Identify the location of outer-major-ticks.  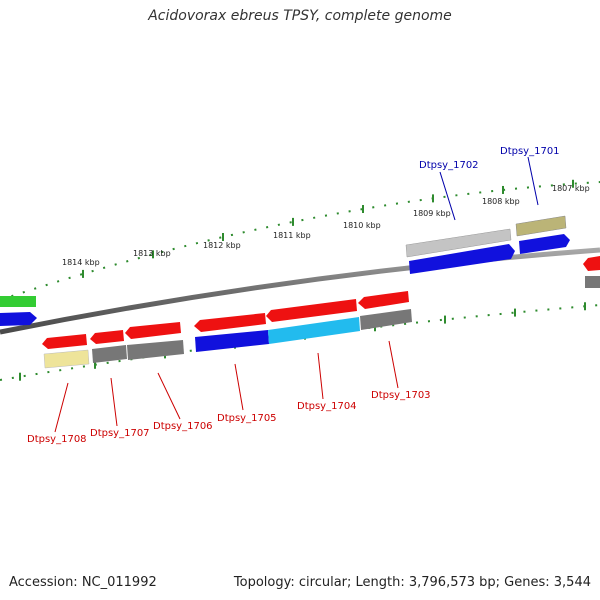
(328, 228).